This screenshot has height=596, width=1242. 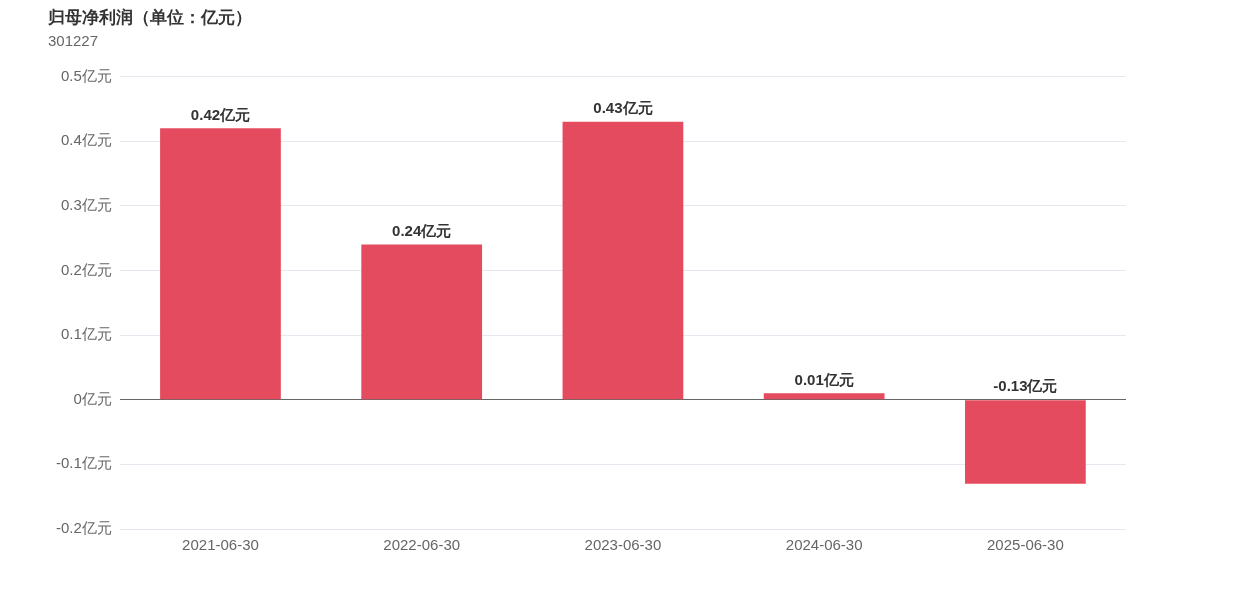 What do you see at coordinates (86, 204) in the screenshot?
I see `y-tick-label: 0.3亿元` at bounding box center [86, 204].